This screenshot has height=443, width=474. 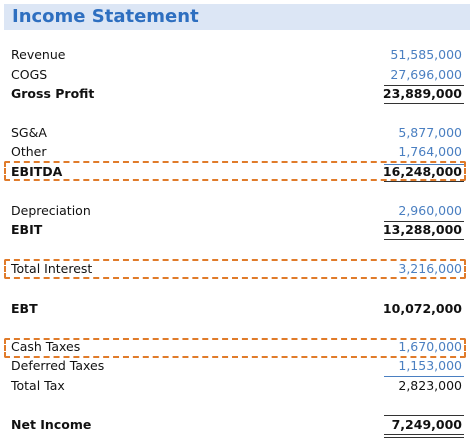 What do you see at coordinates (29, 74) in the screenshot?
I see `row-label: COGS` at bounding box center [29, 74].